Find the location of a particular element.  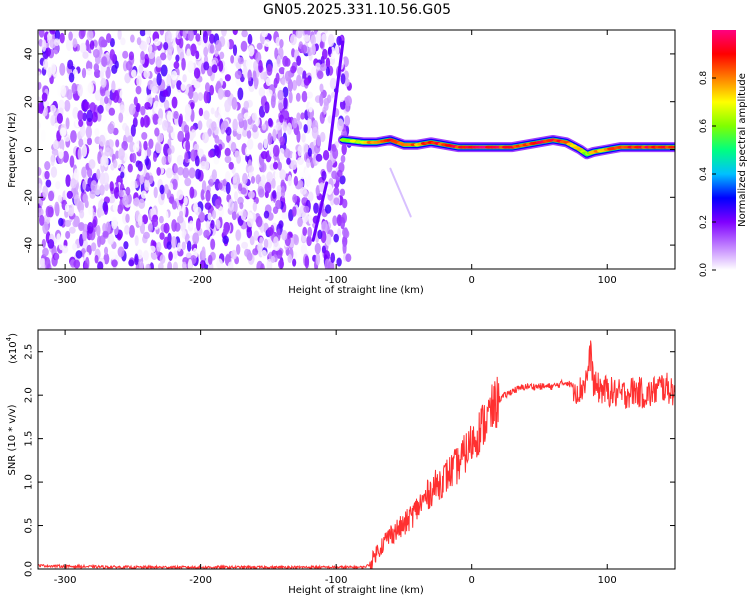

signal-ridge-point is located at coordinates (671, 147).